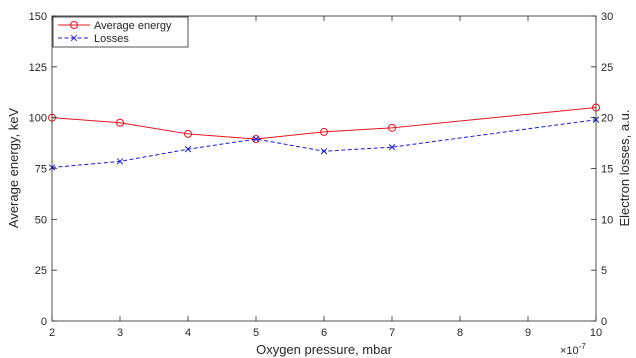 Image resolution: width=636 pixels, height=358 pixels. Describe the element at coordinates (528, 333) in the screenshot. I see `x-tick-label: 9` at that location.